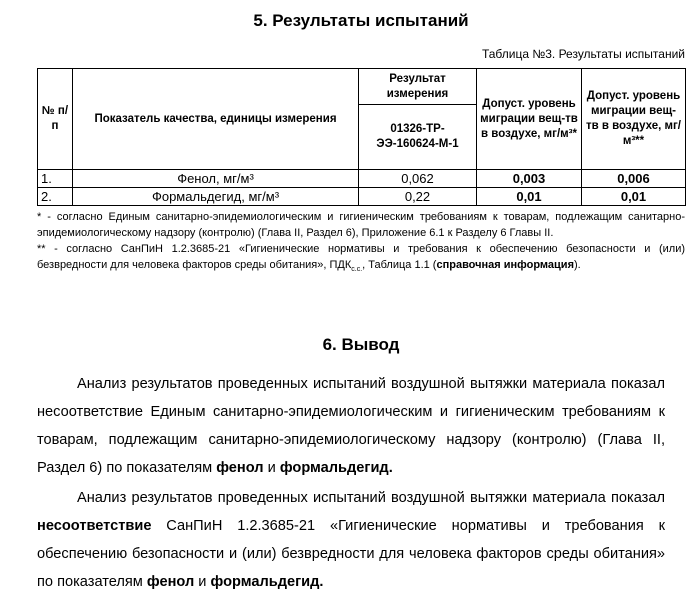 The height and width of the screenshot is (608, 700). Describe the element at coordinates (633, 178) in the screenshot. I see `row-limit2: 0,006` at that location.